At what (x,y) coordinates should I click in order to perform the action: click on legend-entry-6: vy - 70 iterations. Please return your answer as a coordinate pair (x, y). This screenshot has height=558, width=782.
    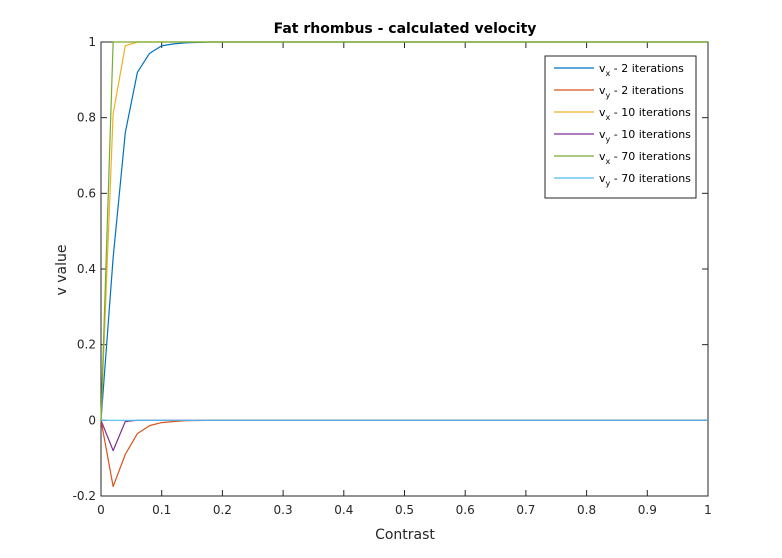
    Looking at the image, I should click on (645, 180).